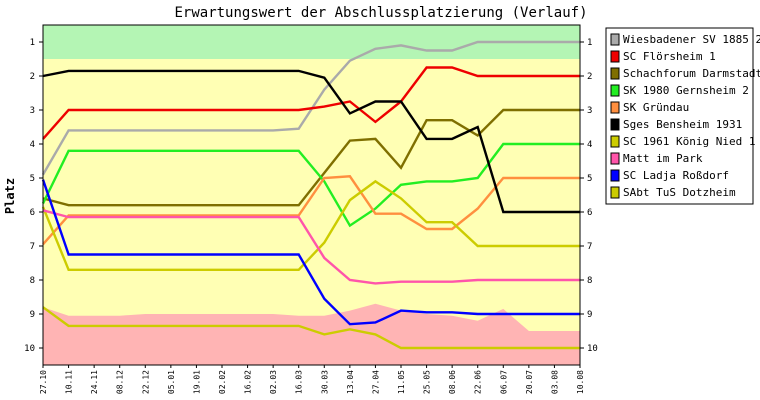  Describe the element at coordinates (401, 382) in the screenshot. I see `x-tick-label: 11.05` at that location.